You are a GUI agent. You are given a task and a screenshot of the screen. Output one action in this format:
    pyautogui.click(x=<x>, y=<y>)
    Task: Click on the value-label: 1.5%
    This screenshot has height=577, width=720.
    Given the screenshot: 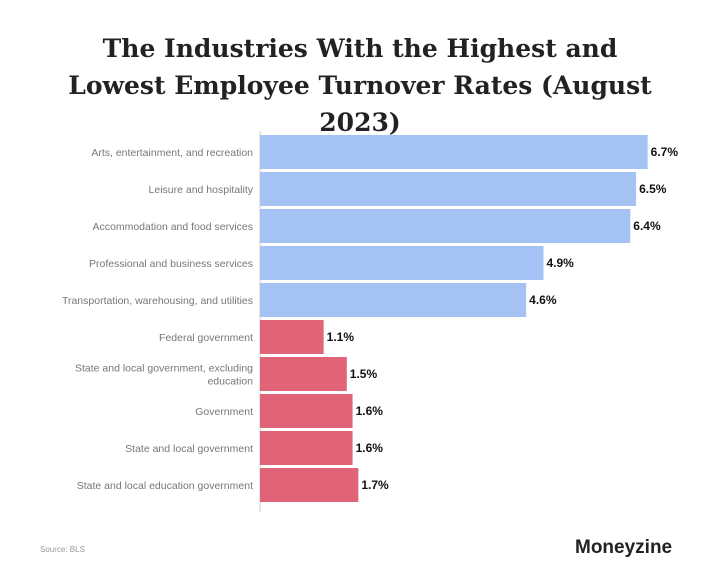 What is the action you would take?
    pyautogui.click(x=364, y=374)
    